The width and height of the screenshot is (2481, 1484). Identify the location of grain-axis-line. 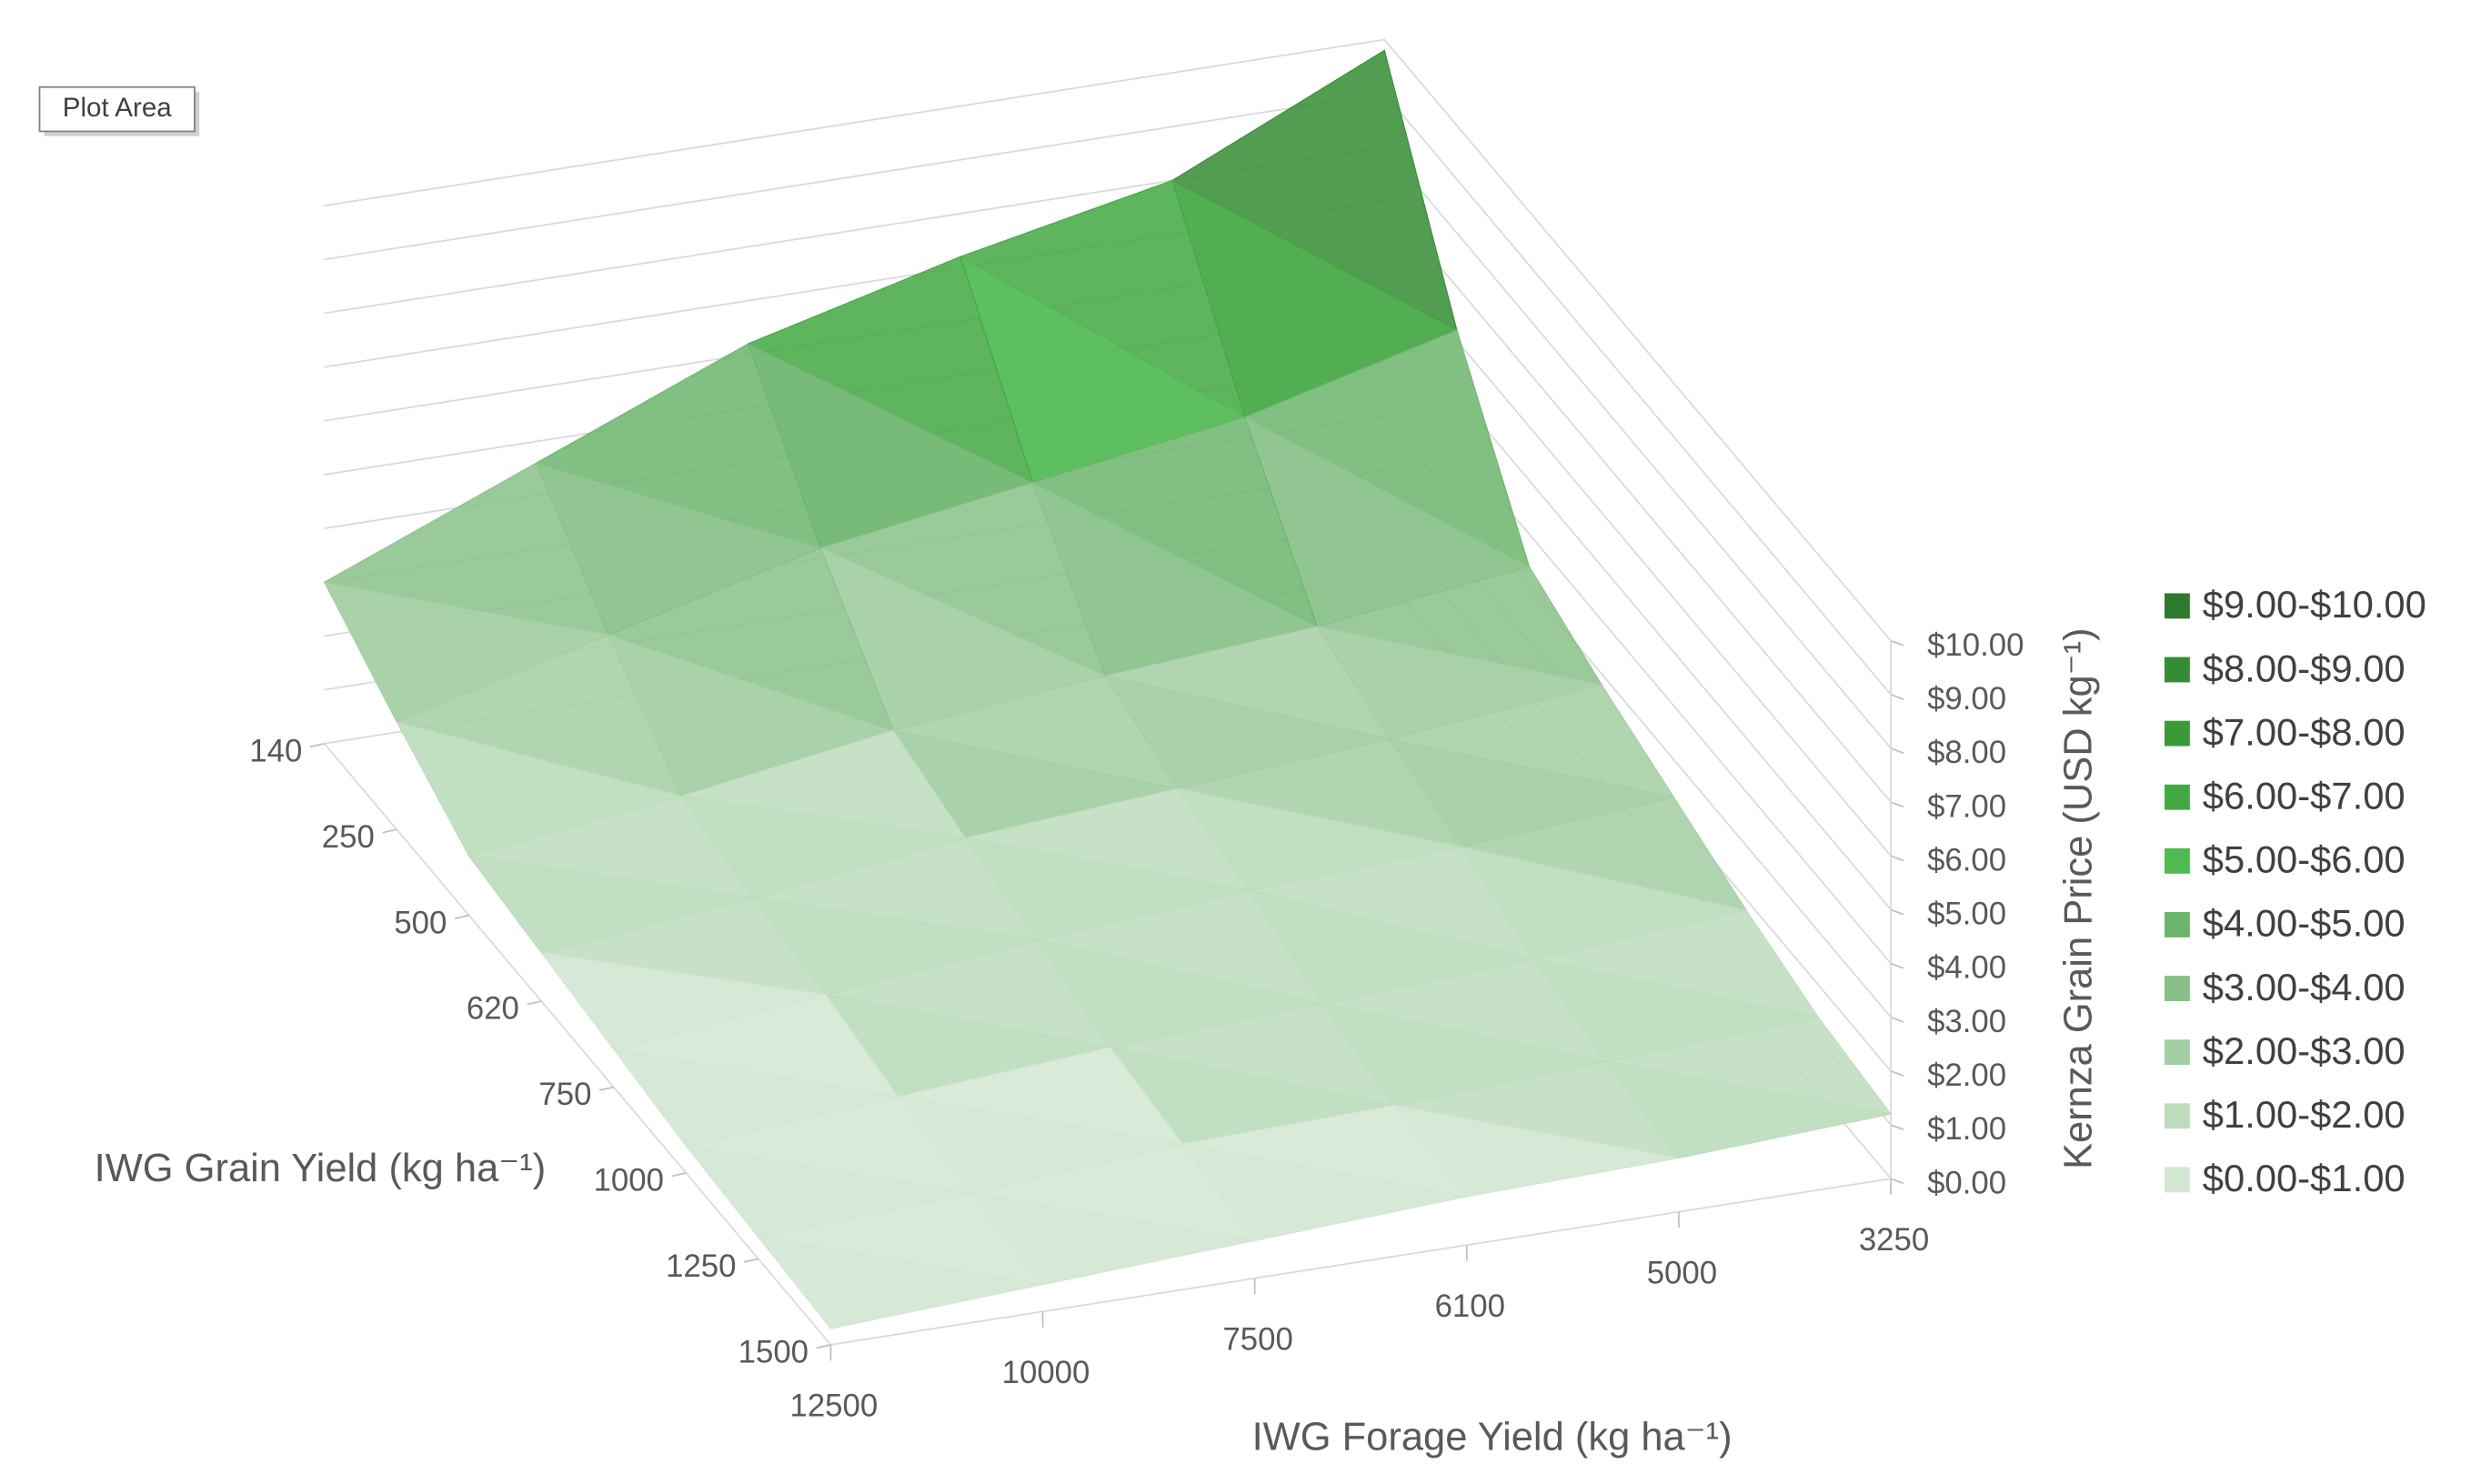
(577, 1044).